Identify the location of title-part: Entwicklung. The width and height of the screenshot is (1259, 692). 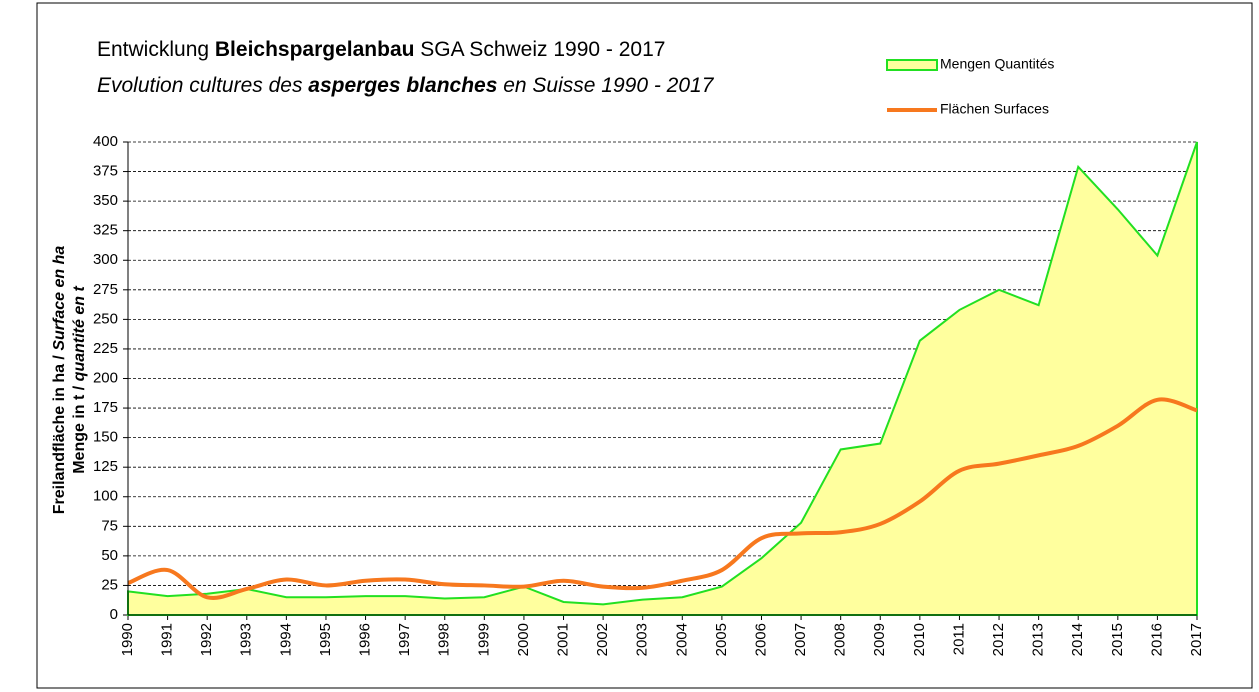
(156, 49).